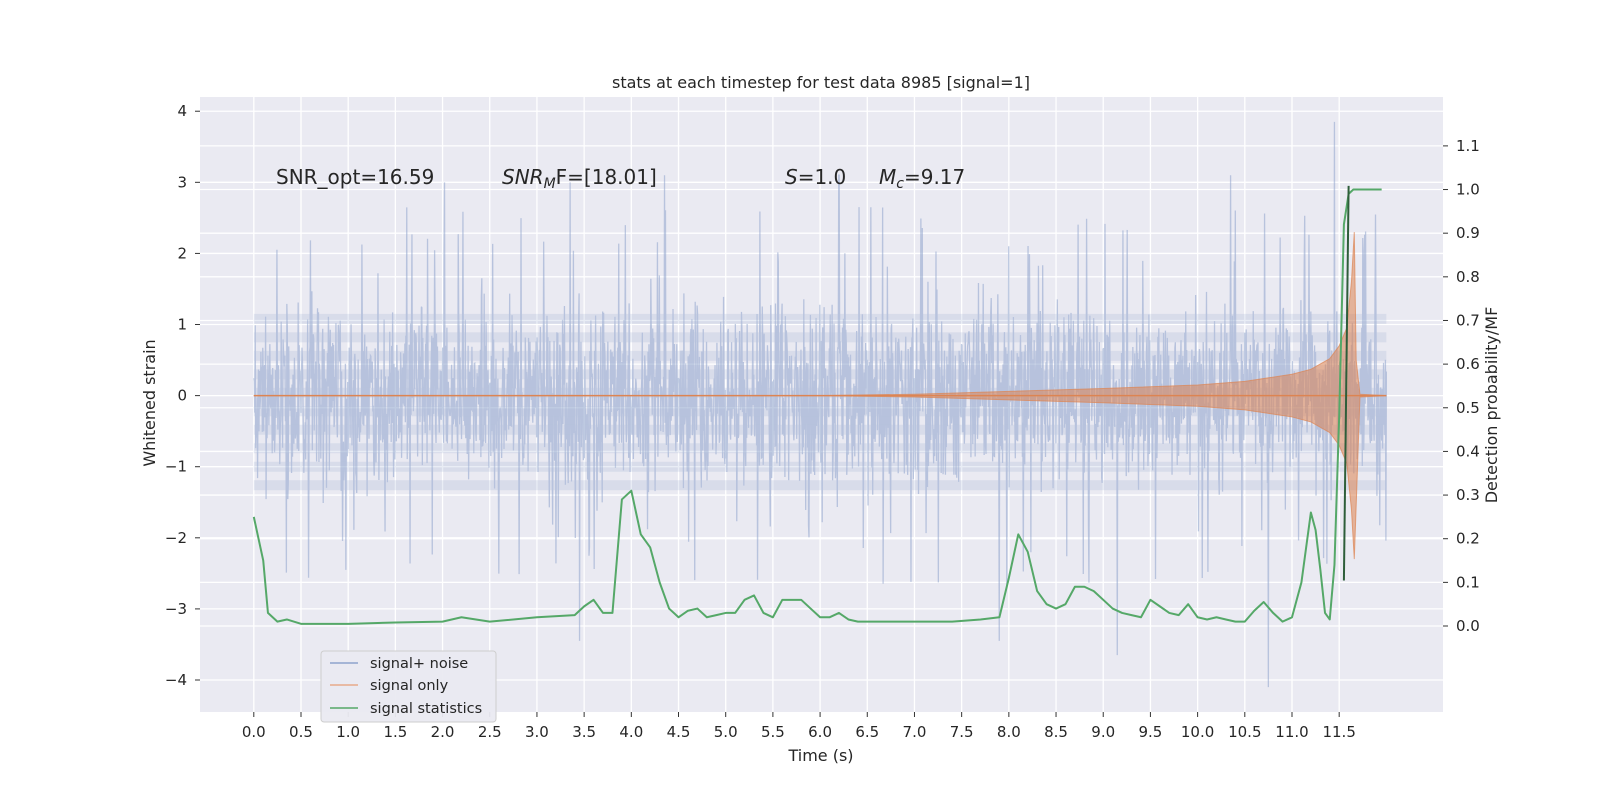  What do you see at coordinates (1338, 732) in the screenshot?
I see `x-tick-label: 11.5` at bounding box center [1338, 732].